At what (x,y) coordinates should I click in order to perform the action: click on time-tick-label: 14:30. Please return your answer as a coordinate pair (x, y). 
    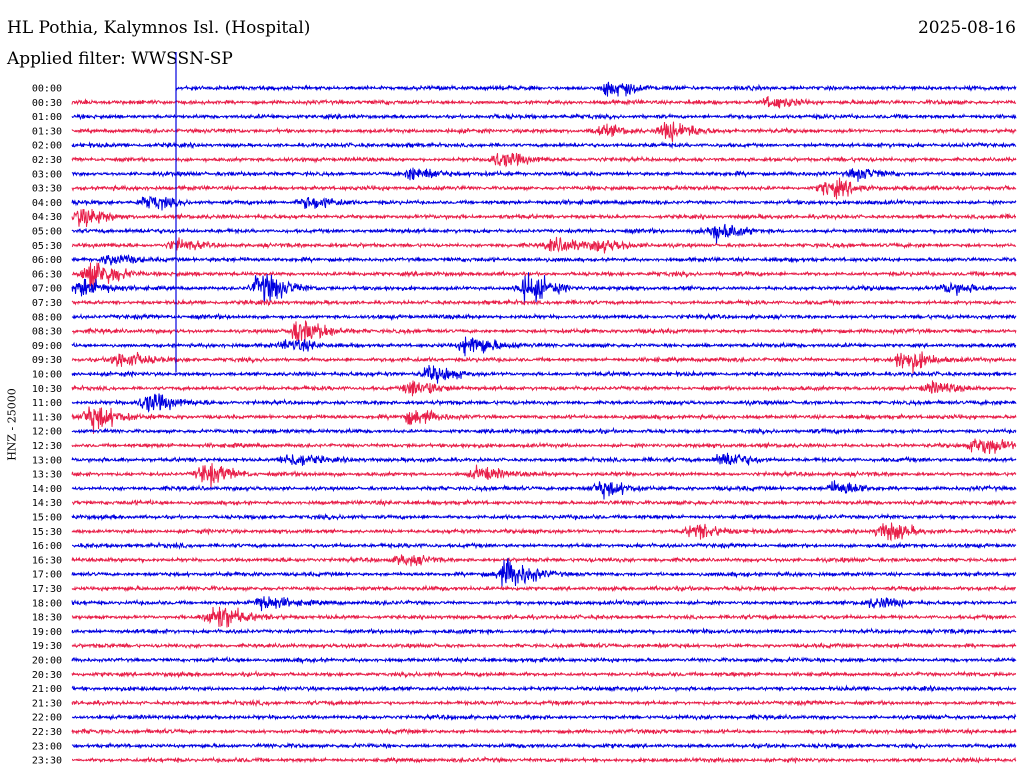
    Looking at the image, I should click on (47, 503).